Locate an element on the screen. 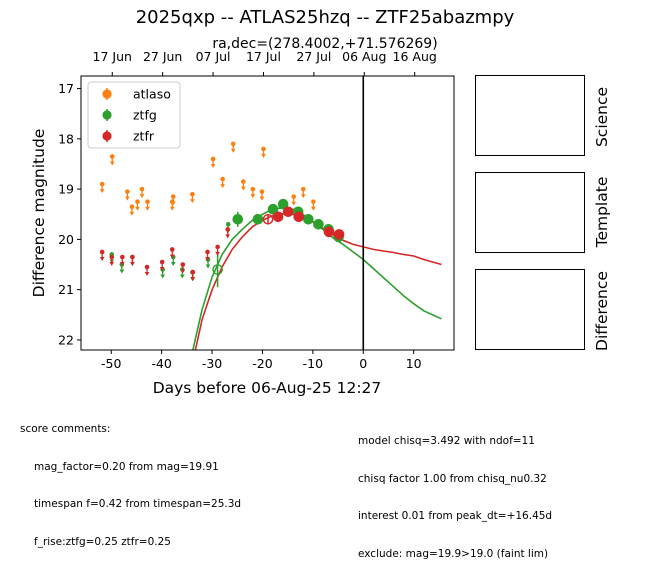 The height and width of the screenshot is (573, 650). legend: atlaso ztfg ztfr is located at coordinates (134, 115).